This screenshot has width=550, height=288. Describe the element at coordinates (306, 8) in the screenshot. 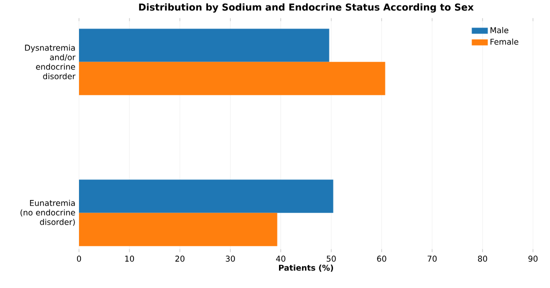

I see `chart-title: Distribution by Sodium and Endocrine Status According to Sex` at that location.